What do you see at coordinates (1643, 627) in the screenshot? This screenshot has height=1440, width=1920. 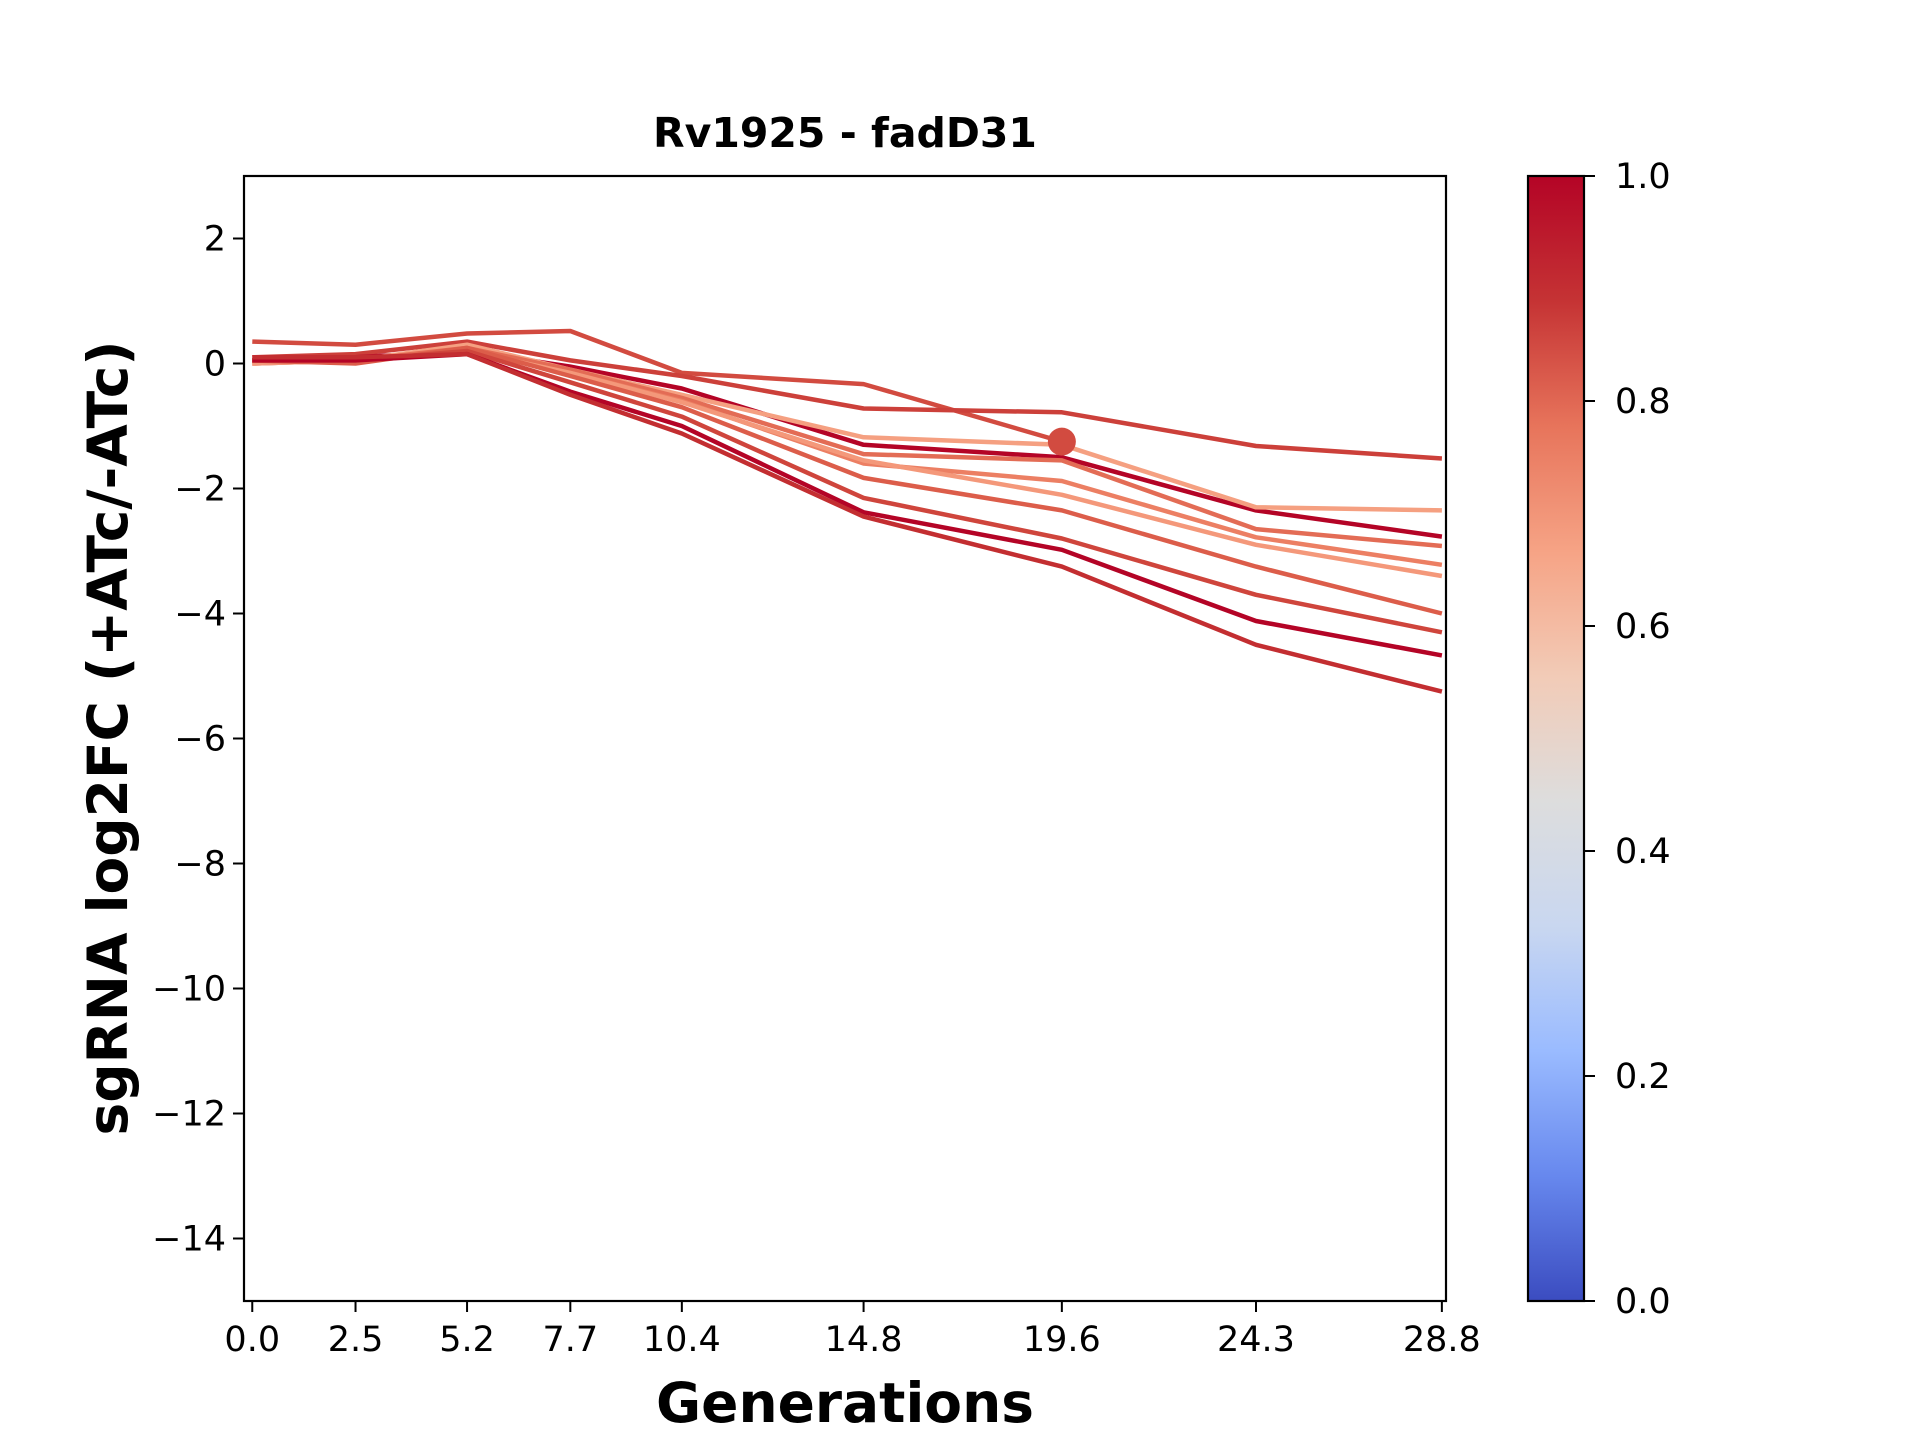 I see `colorbar-tick-label: 0.6` at bounding box center [1643, 627].